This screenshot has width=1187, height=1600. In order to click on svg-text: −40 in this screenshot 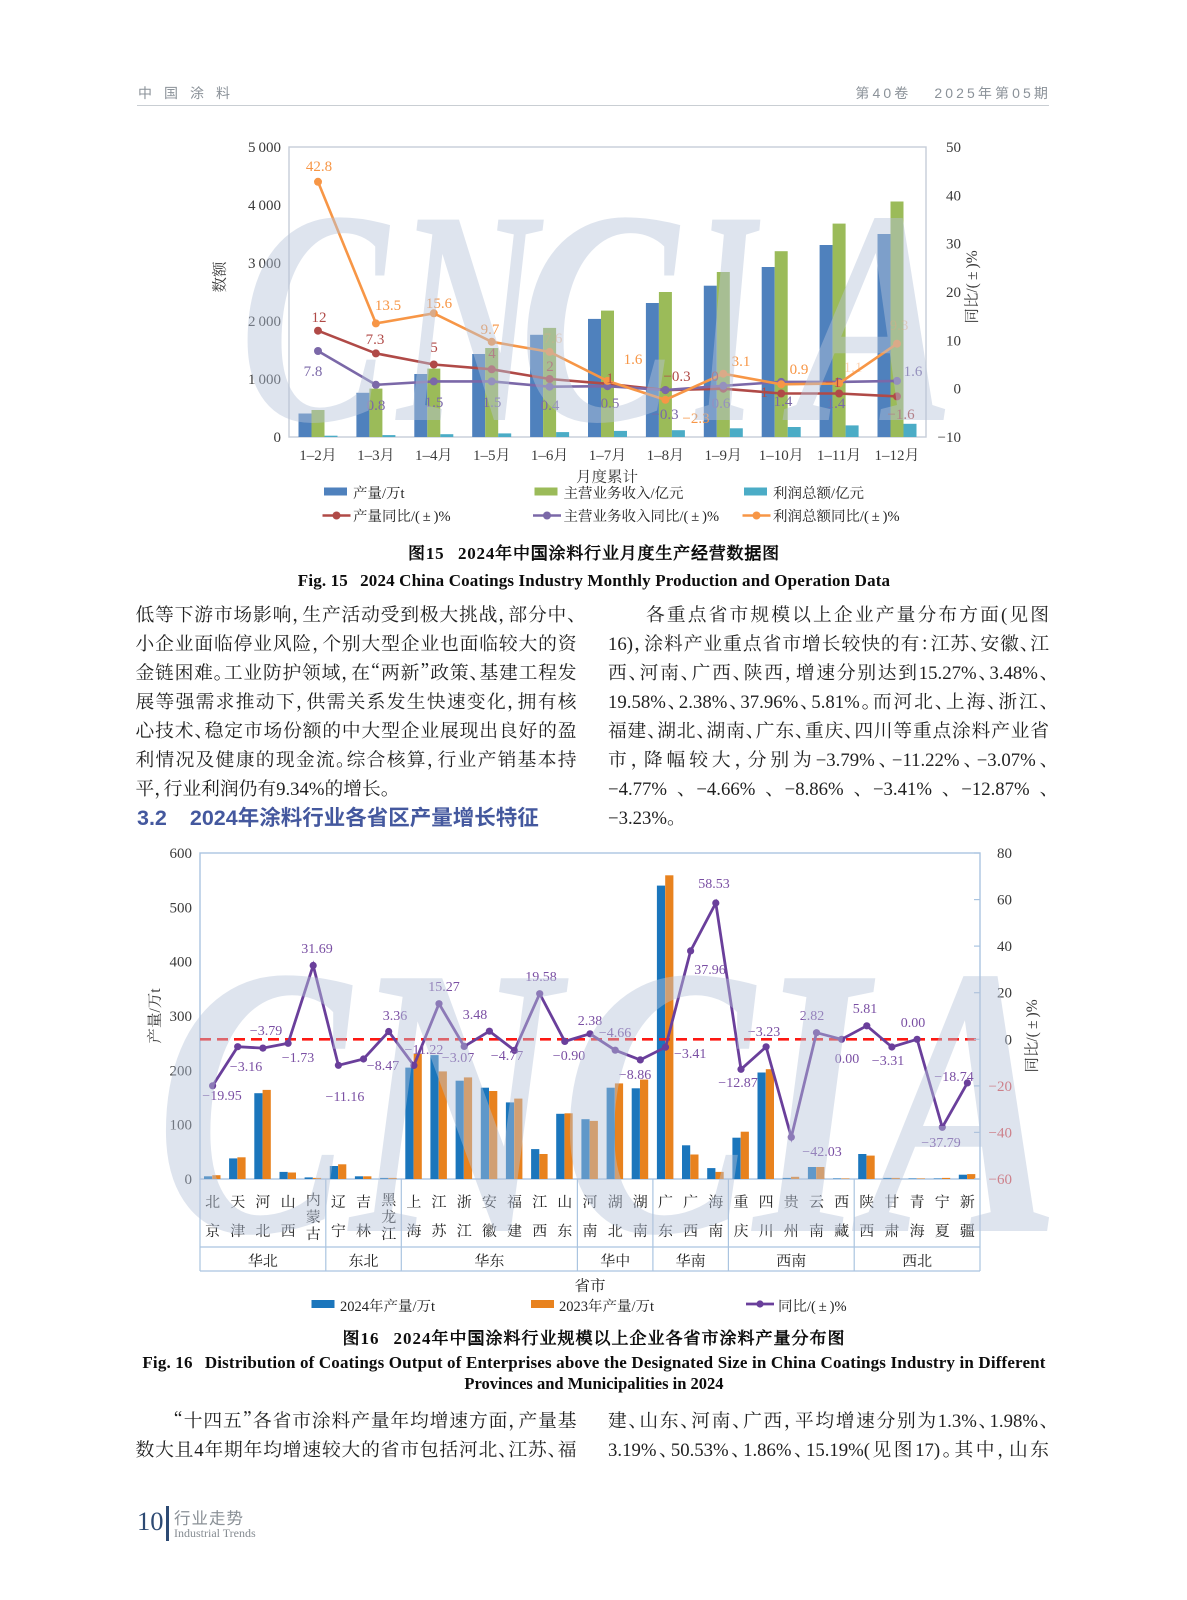, I will do `click(1000, 1133)`.